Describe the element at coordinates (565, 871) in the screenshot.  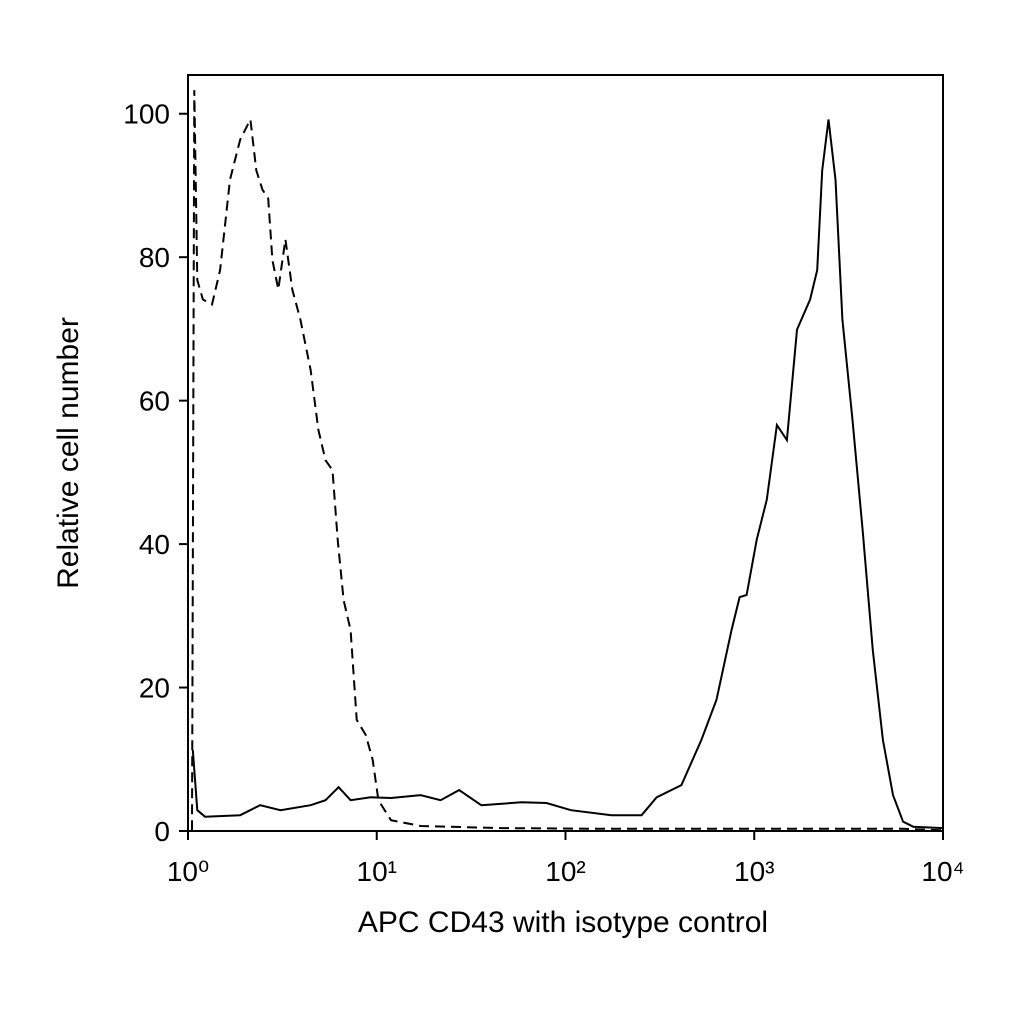
I see `x-tick-label: 10²` at that location.